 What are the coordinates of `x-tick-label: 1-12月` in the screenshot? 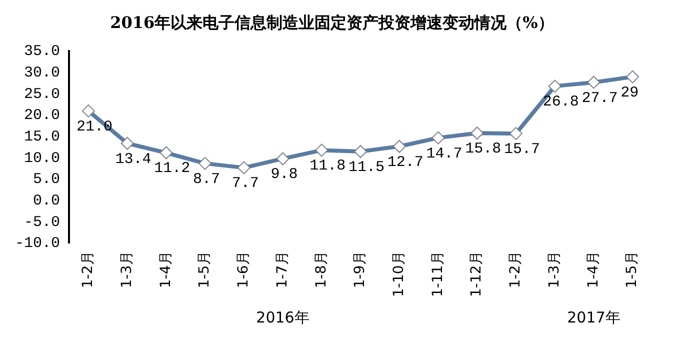 It's located at (476, 274).